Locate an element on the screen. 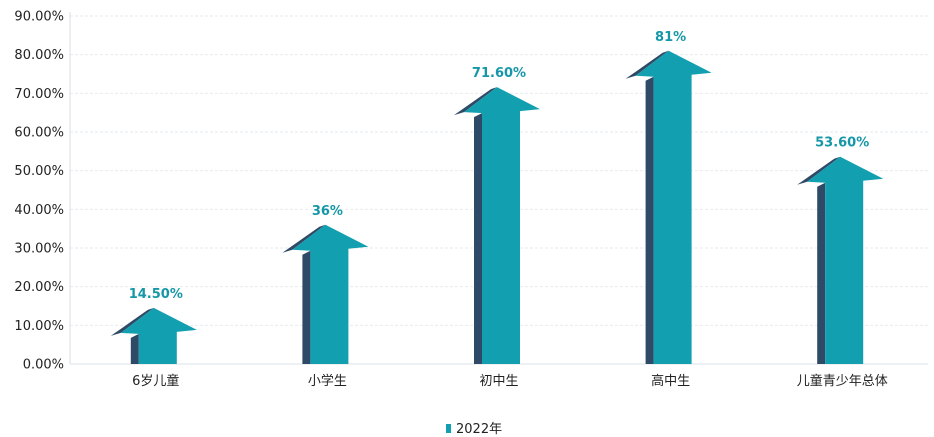  legend-label: 2022年 is located at coordinates (479, 429).